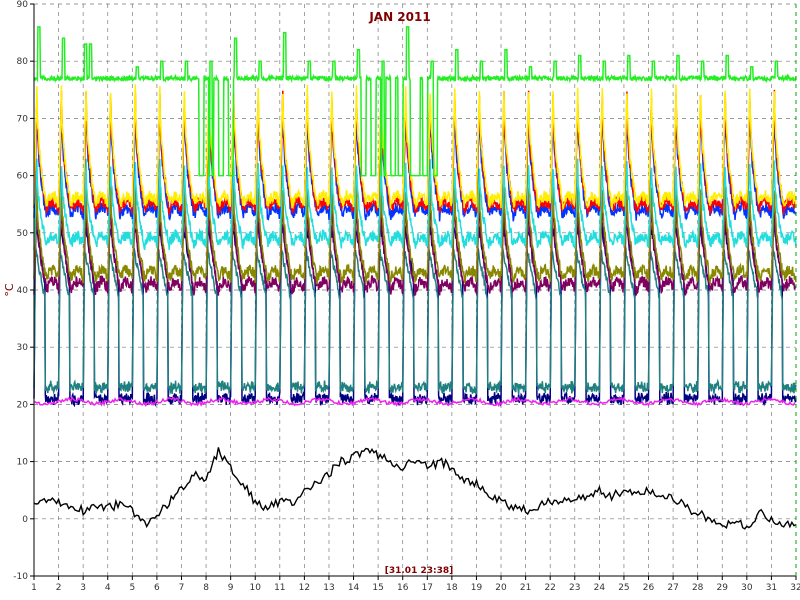 This screenshot has width=800, height=600. Describe the element at coordinates (477, 588) in the screenshot. I see `x-tick-label: 19` at that location.